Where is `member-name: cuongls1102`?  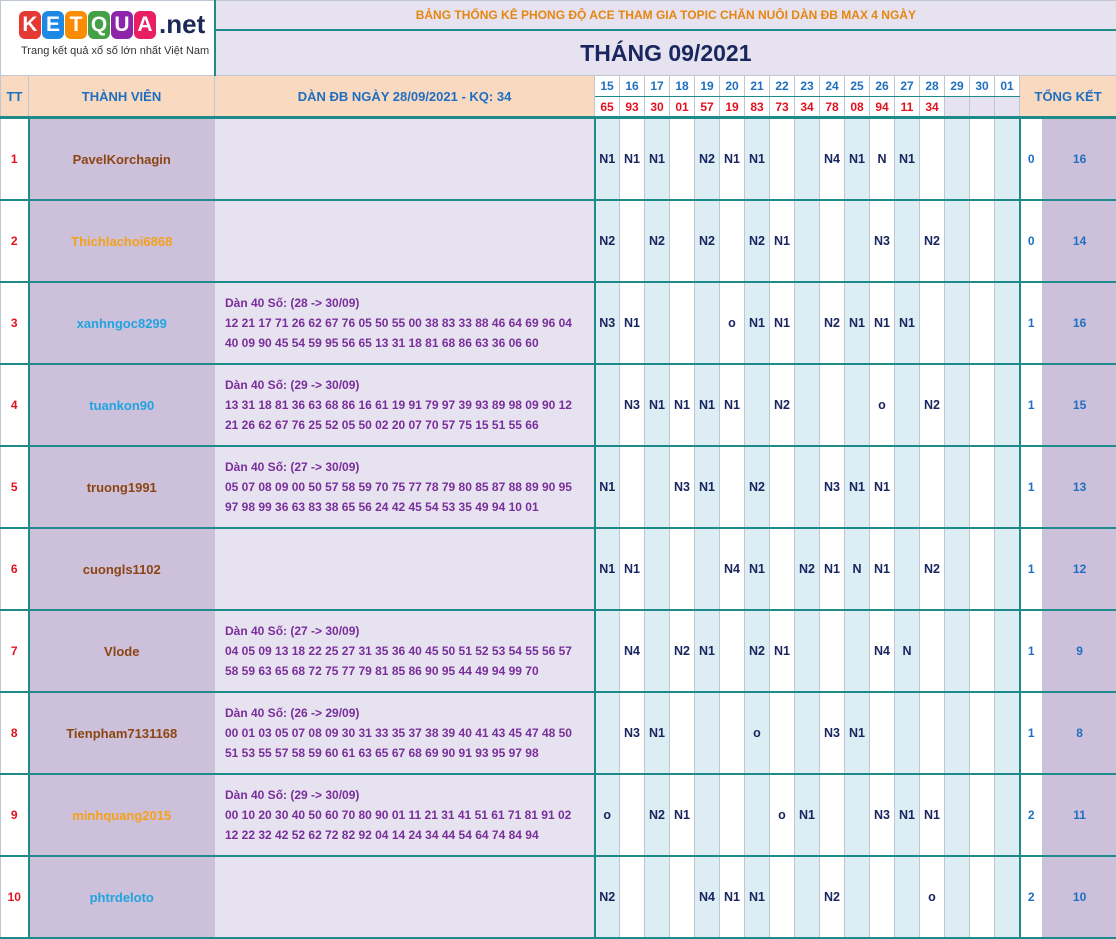
member-name: cuongls1102 is located at coordinates (122, 569).